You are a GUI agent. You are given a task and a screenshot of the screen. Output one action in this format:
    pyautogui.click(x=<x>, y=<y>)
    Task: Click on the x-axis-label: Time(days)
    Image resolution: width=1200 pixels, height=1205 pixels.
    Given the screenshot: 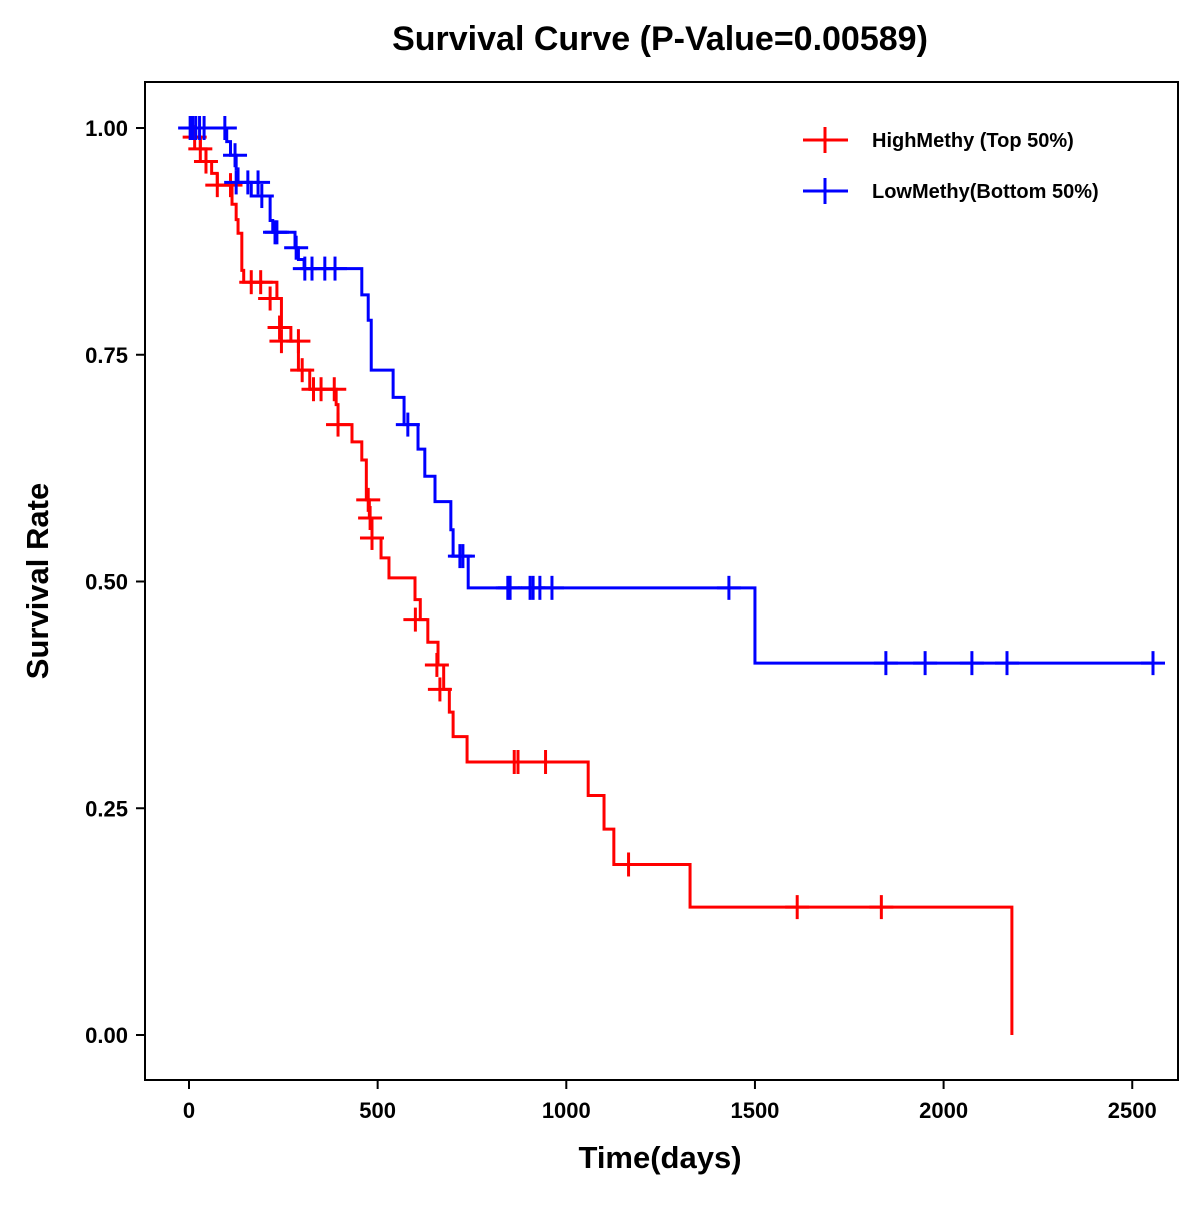 What is the action you would take?
    pyautogui.click(x=659, y=1157)
    